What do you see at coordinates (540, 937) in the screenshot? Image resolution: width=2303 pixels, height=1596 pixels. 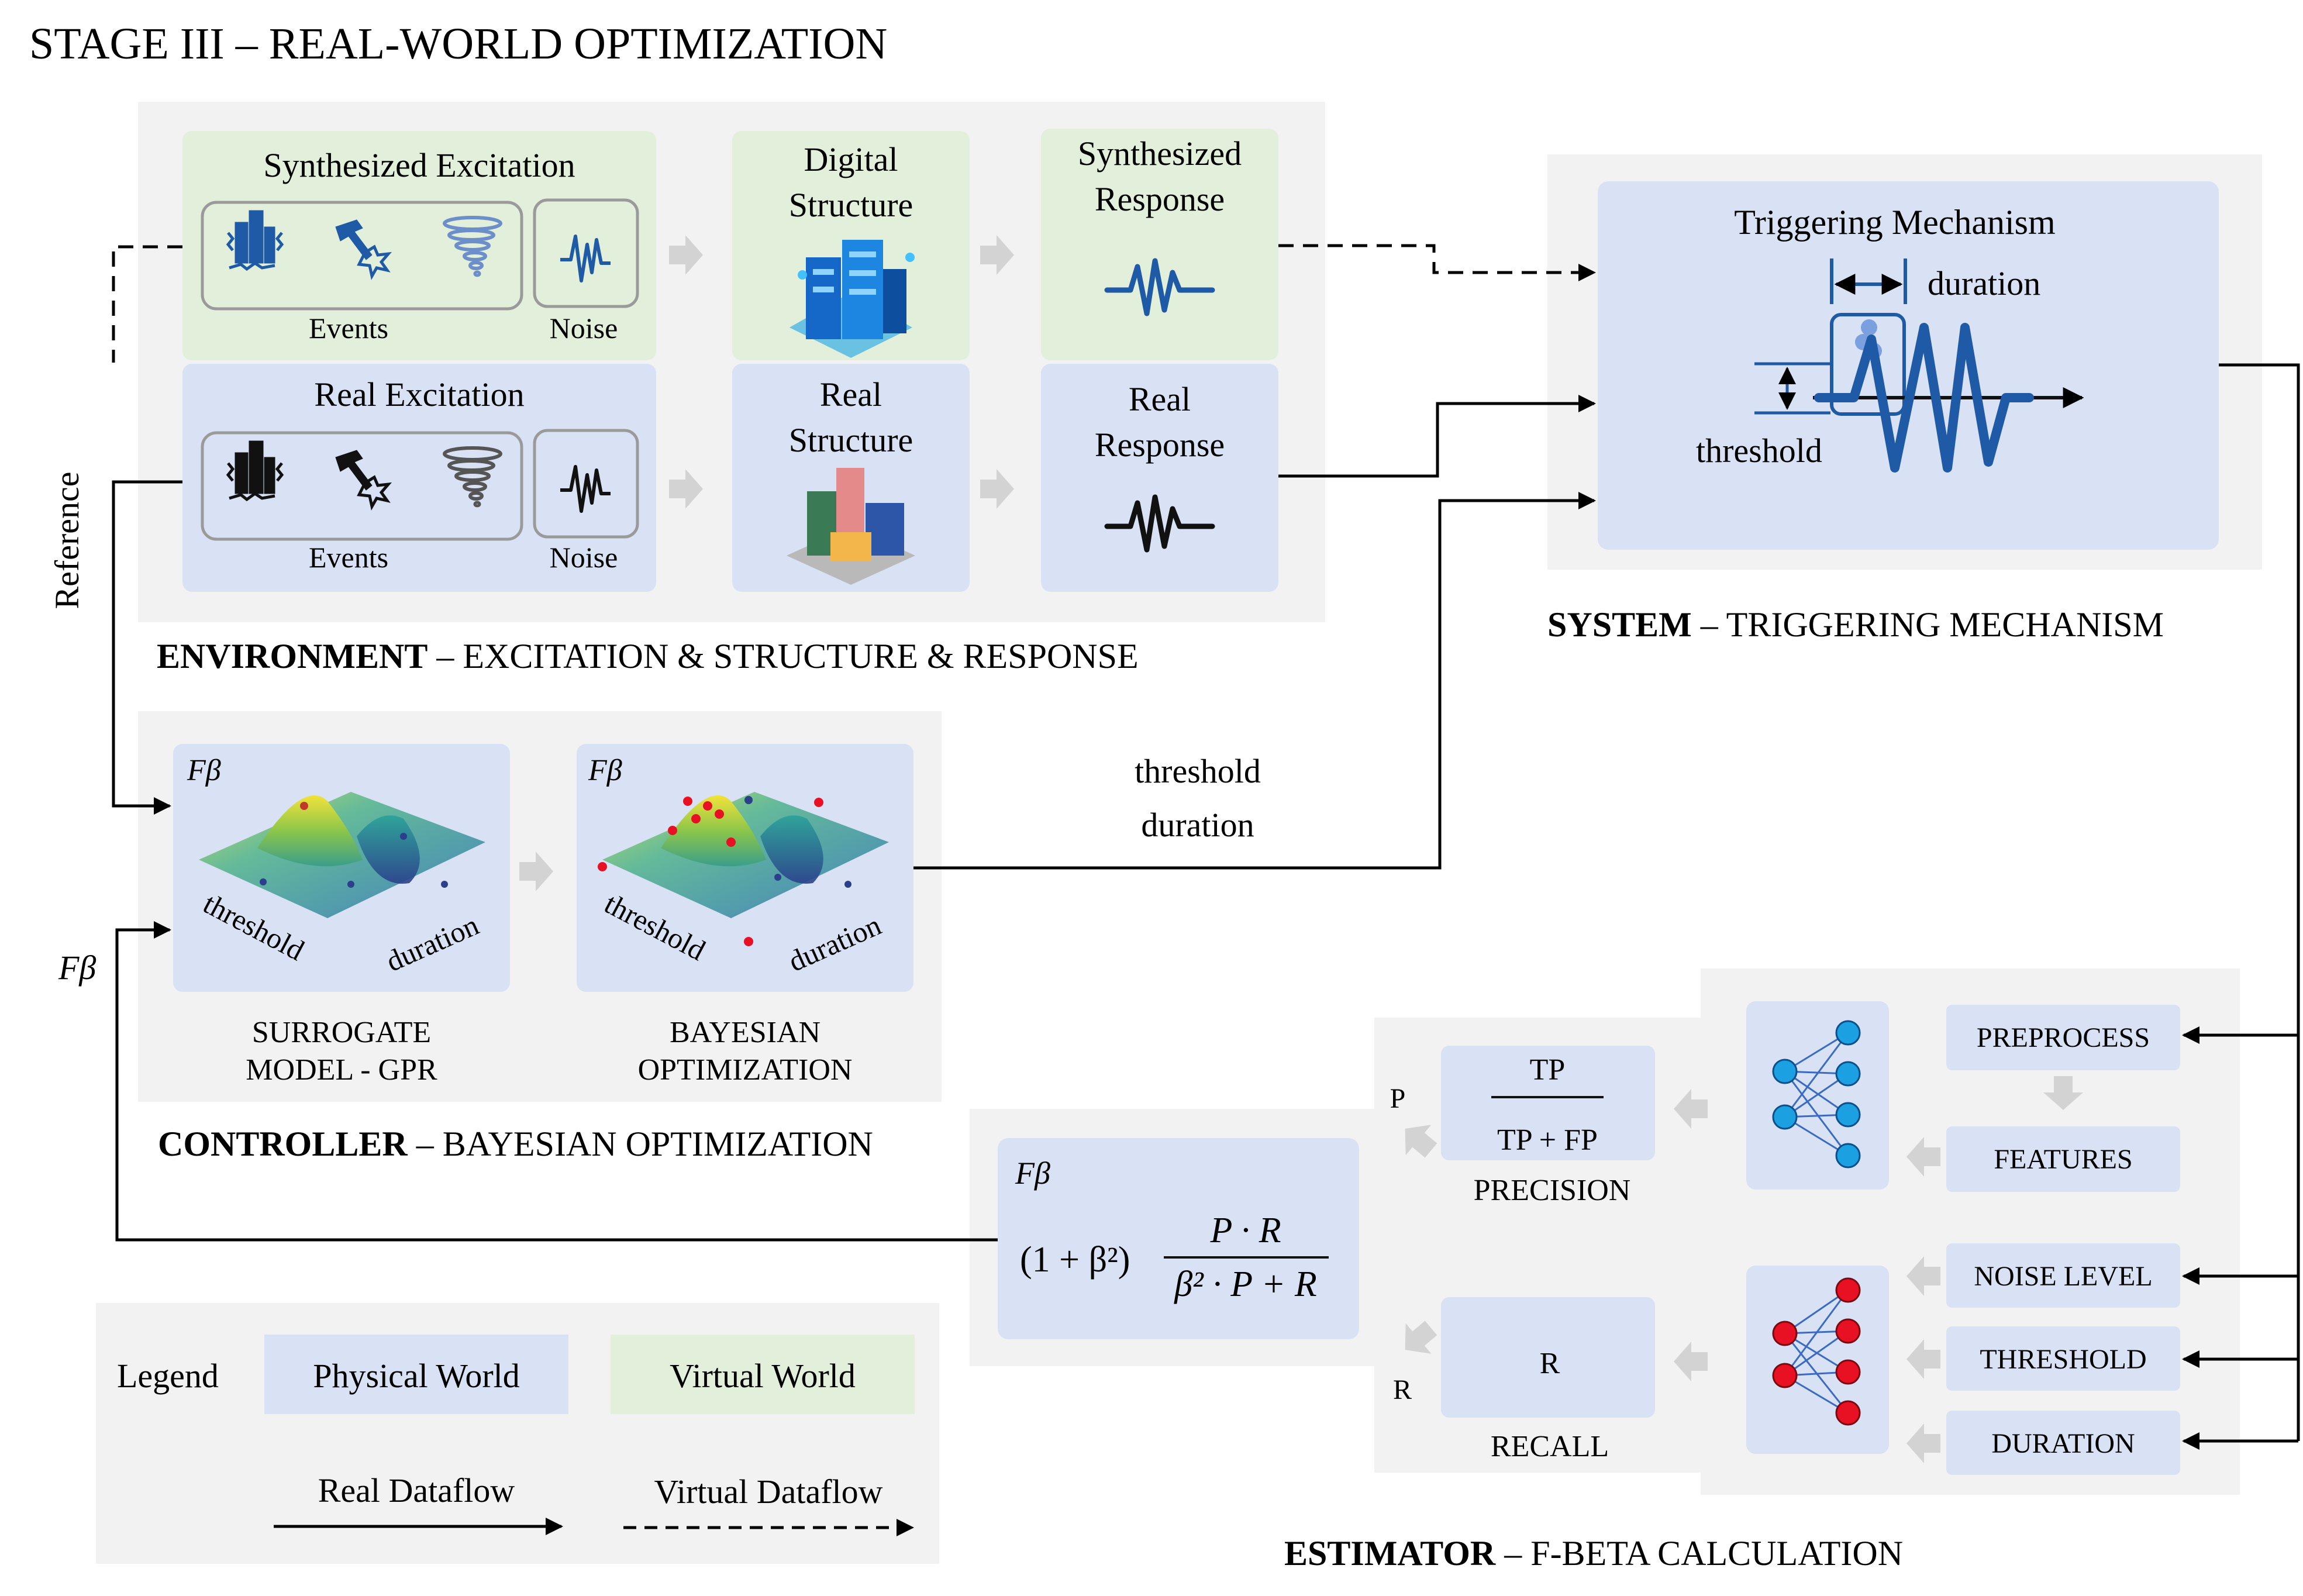 I see `controller-panel: Fβ threshold duration Fβ` at bounding box center [540, 937].